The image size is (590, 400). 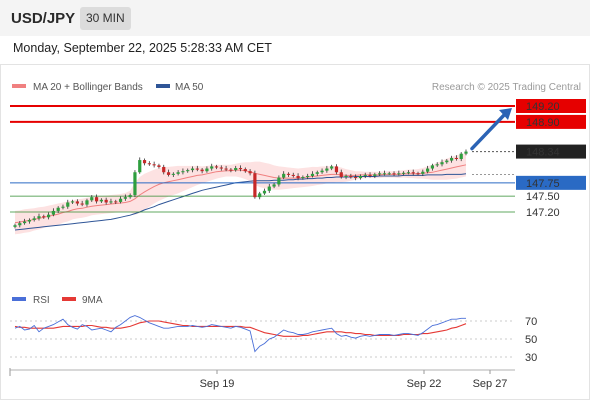 I want to click on symbol-title: USD/JPY, so click(x=43, y=18).